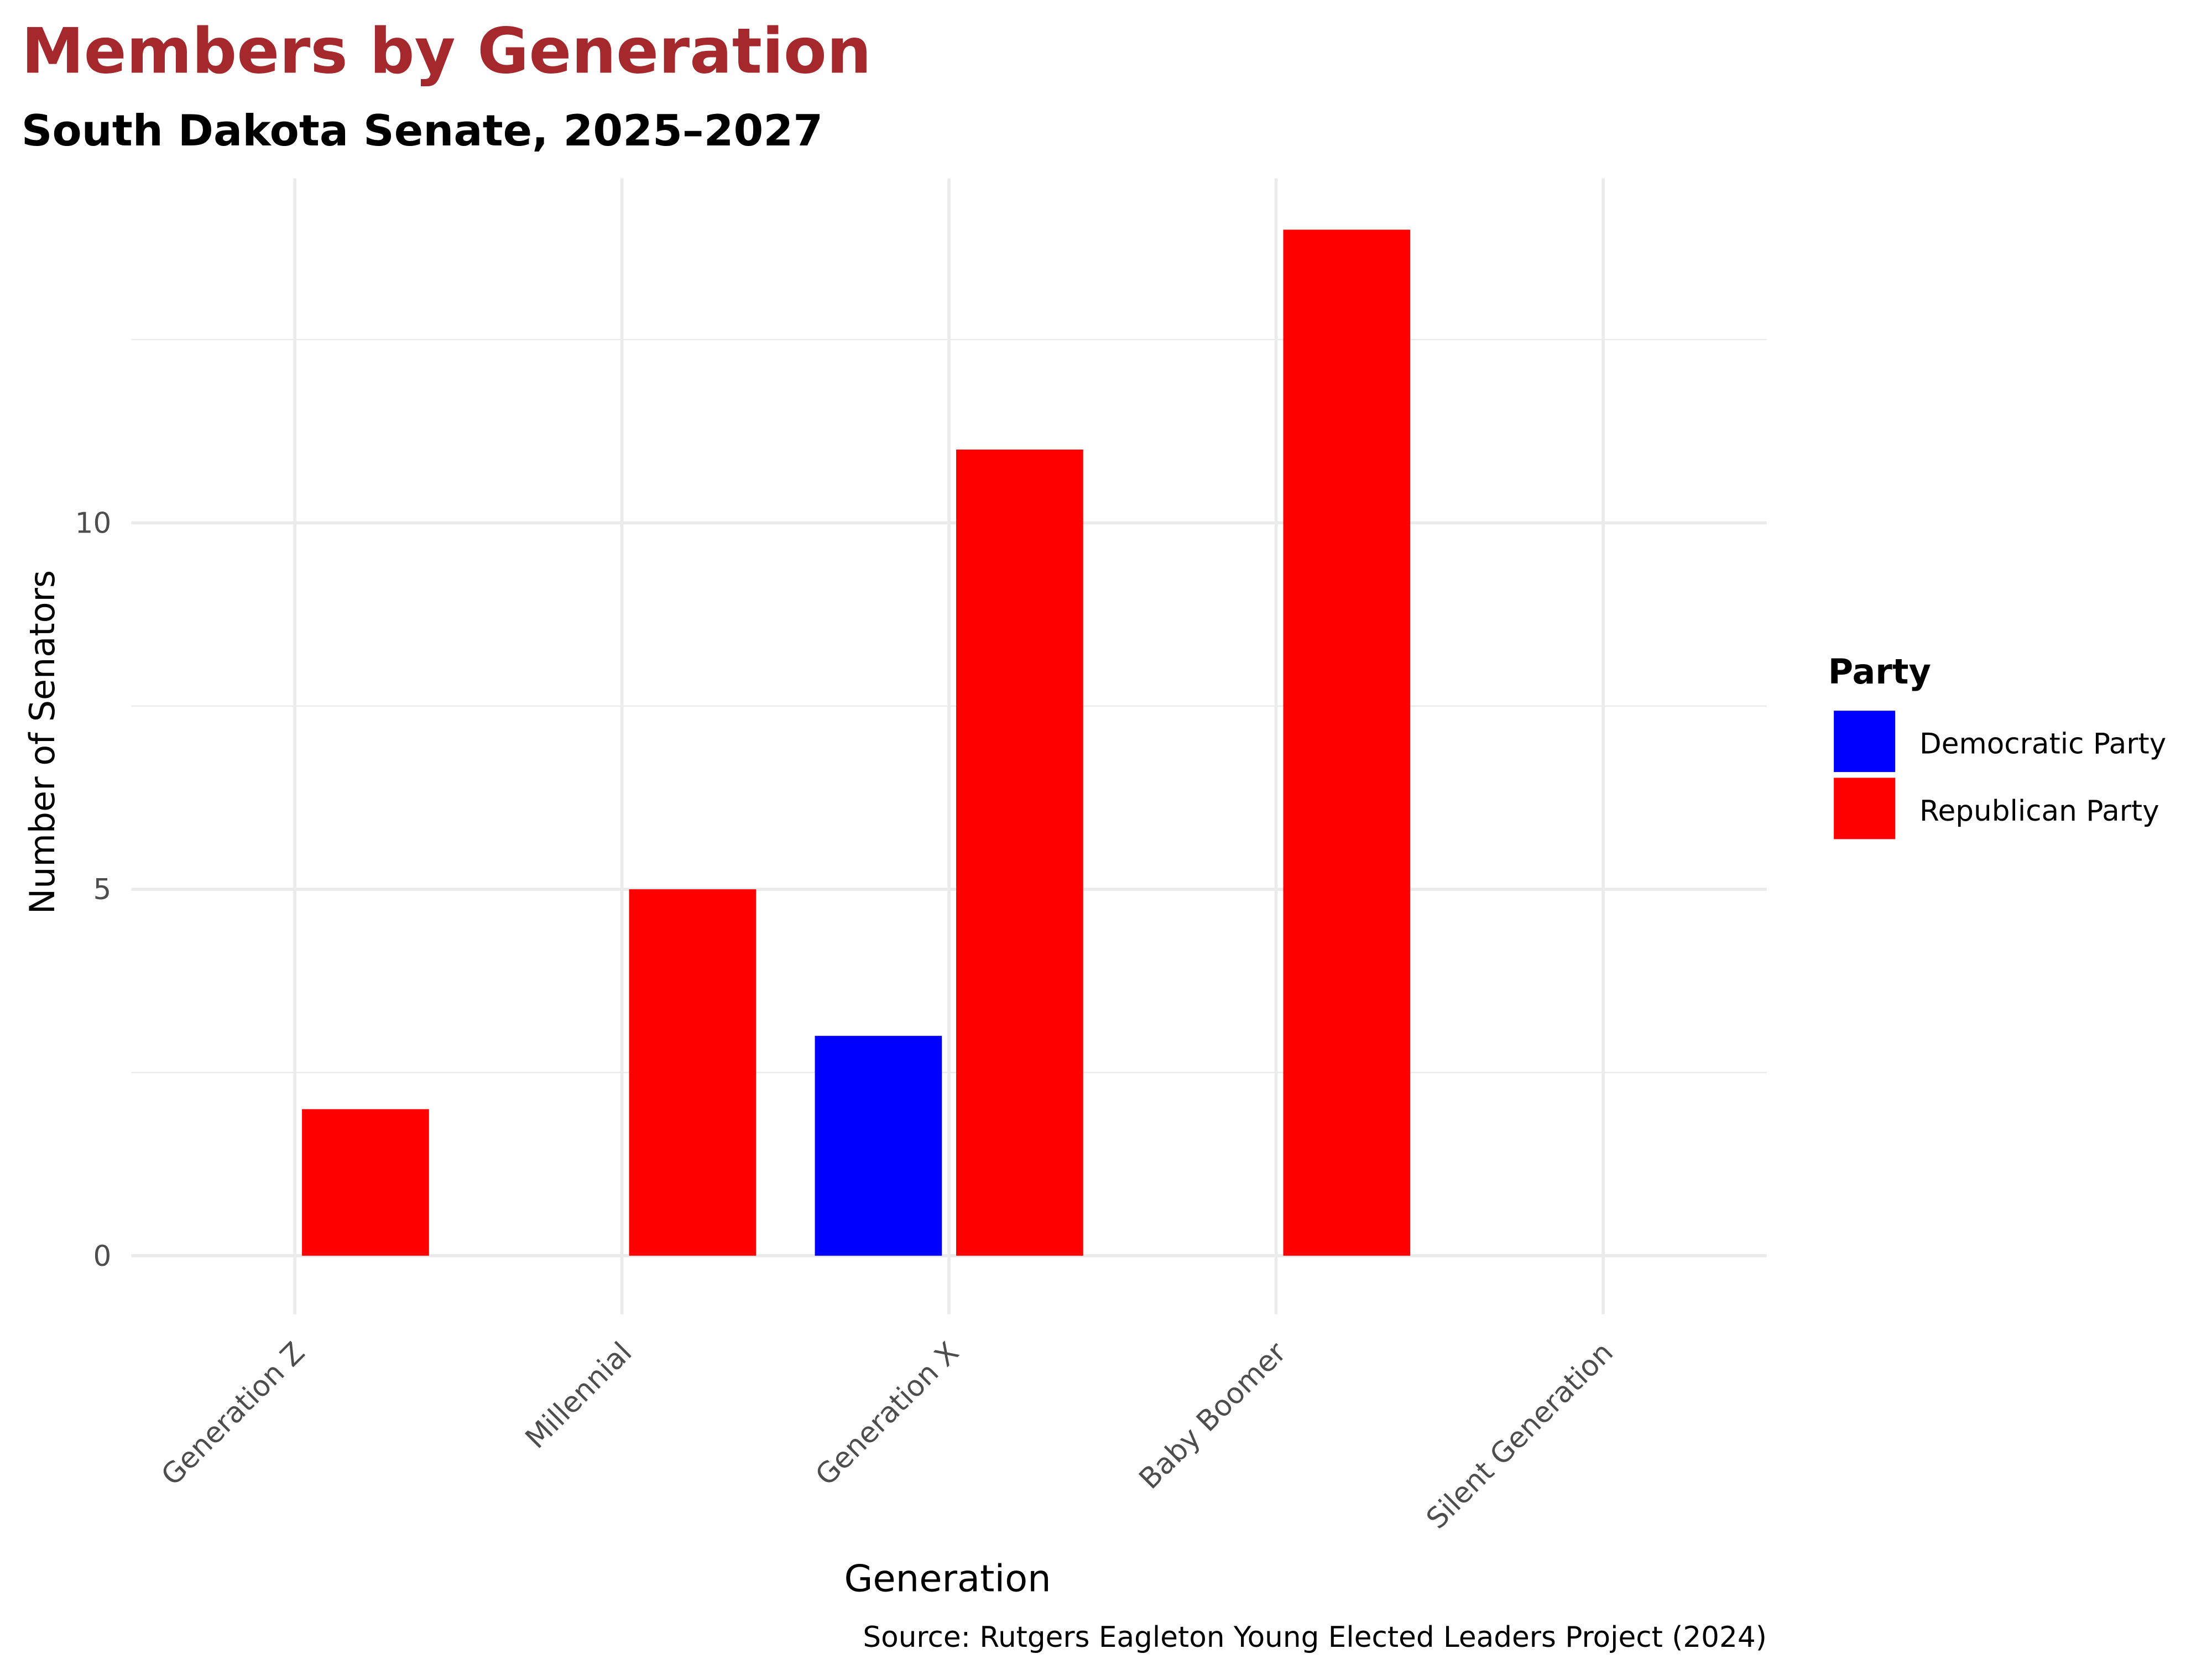 The height and width of the screenshot is (1659, 2212). What do you see at coordinates (447, 52) in the screenshot?
I see `chart-title: Members by Generation` at bounding box center [447, 52].